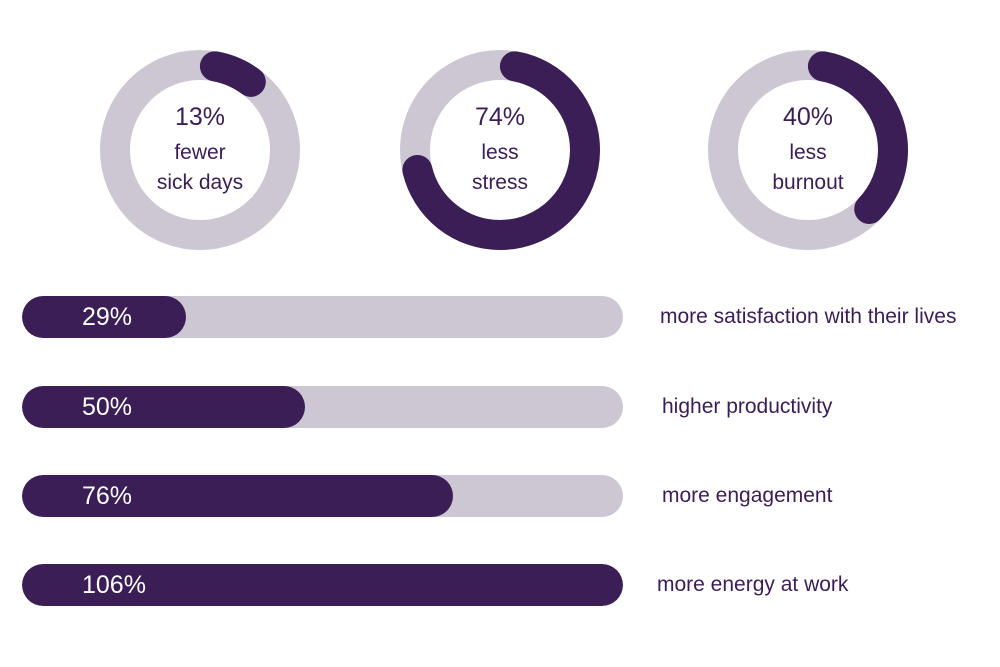 This screenshot has height=667, width=1000. What do you see at coordinates (808, 316) in the screenshot?
I see `bar-label: more satisfaction with their lives` at bounding box center [808, 316].